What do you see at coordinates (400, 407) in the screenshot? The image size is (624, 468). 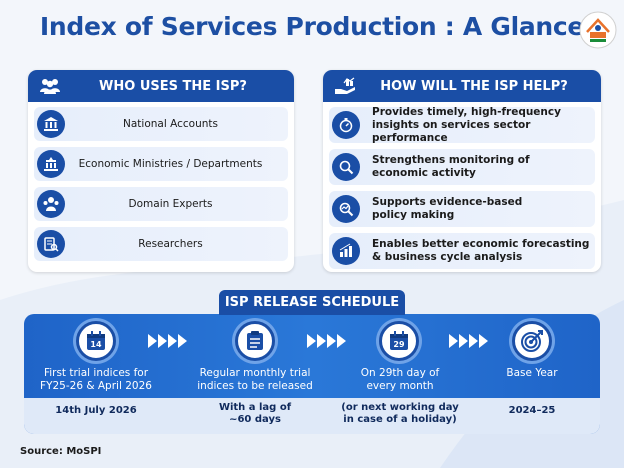 I see `milestone-detail-line1: (or next working day` at bounding box center [400, 407].